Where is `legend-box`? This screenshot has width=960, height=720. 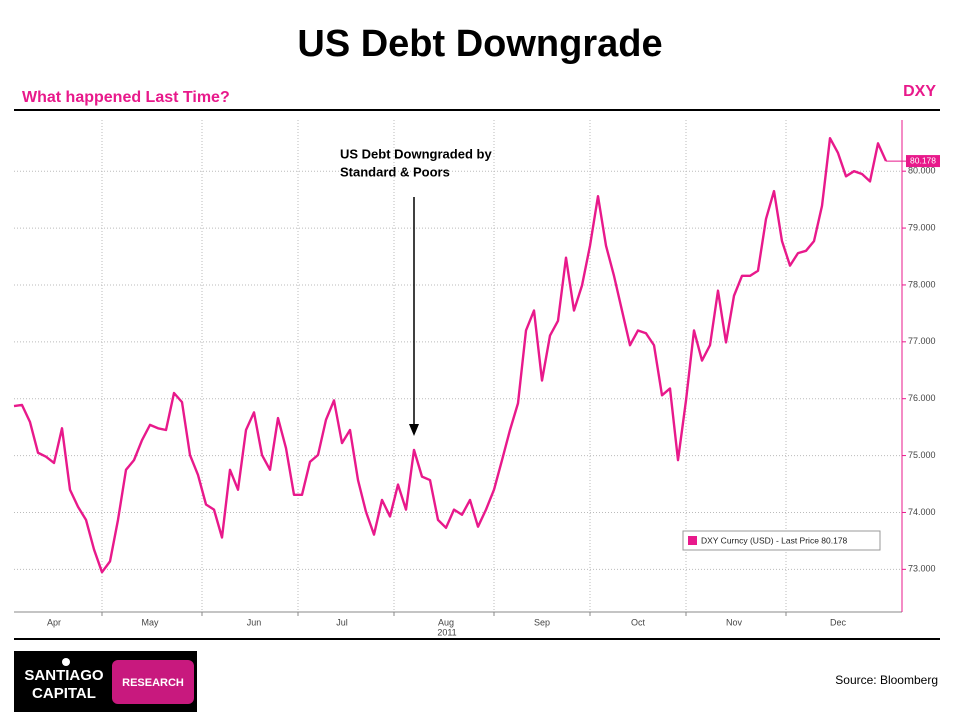
legend-box is located at coordinates (781, 540).